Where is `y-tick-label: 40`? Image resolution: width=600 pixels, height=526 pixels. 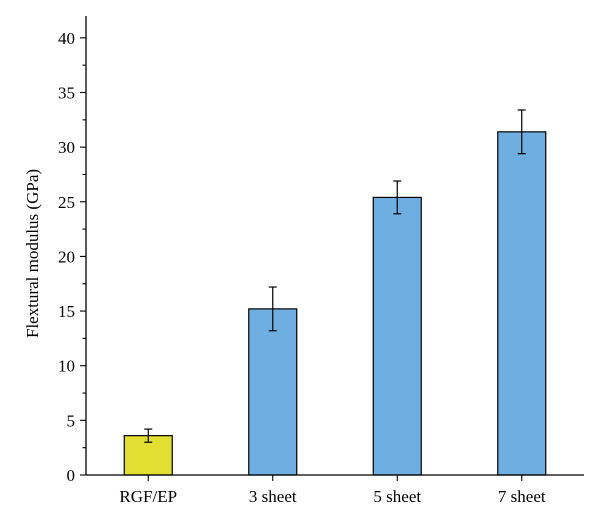 y-tick-label: 40 is located at coordinates (66, 38).